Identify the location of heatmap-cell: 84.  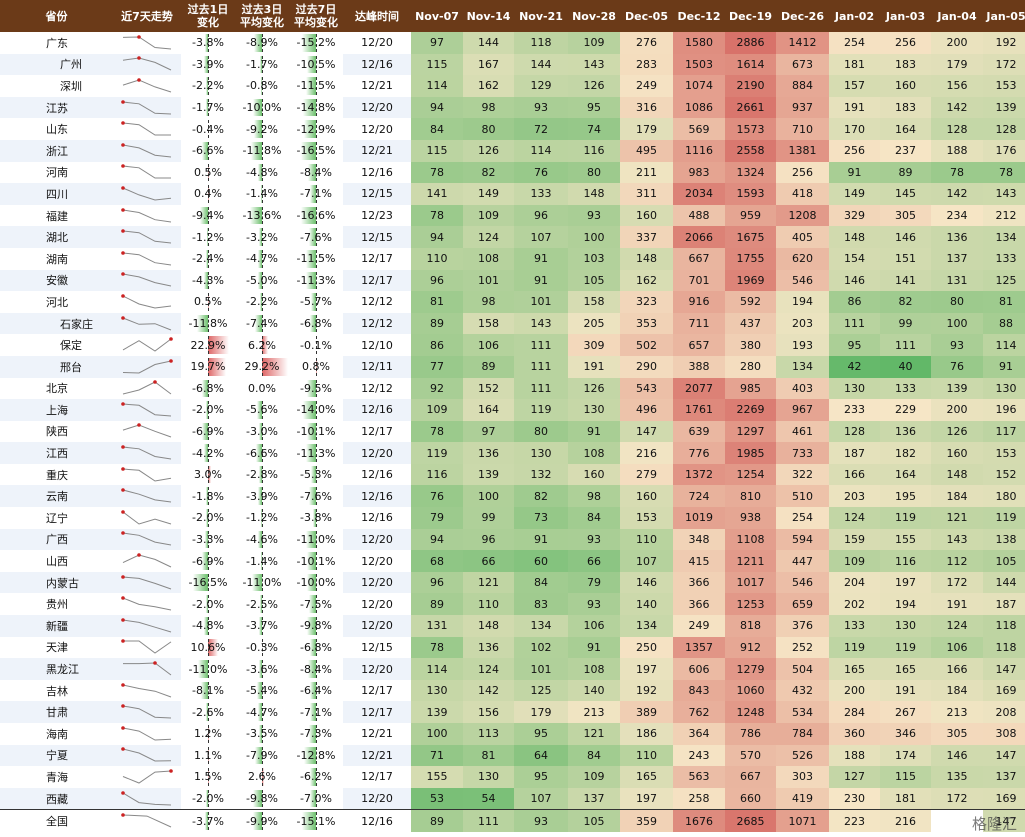
(594, 518).